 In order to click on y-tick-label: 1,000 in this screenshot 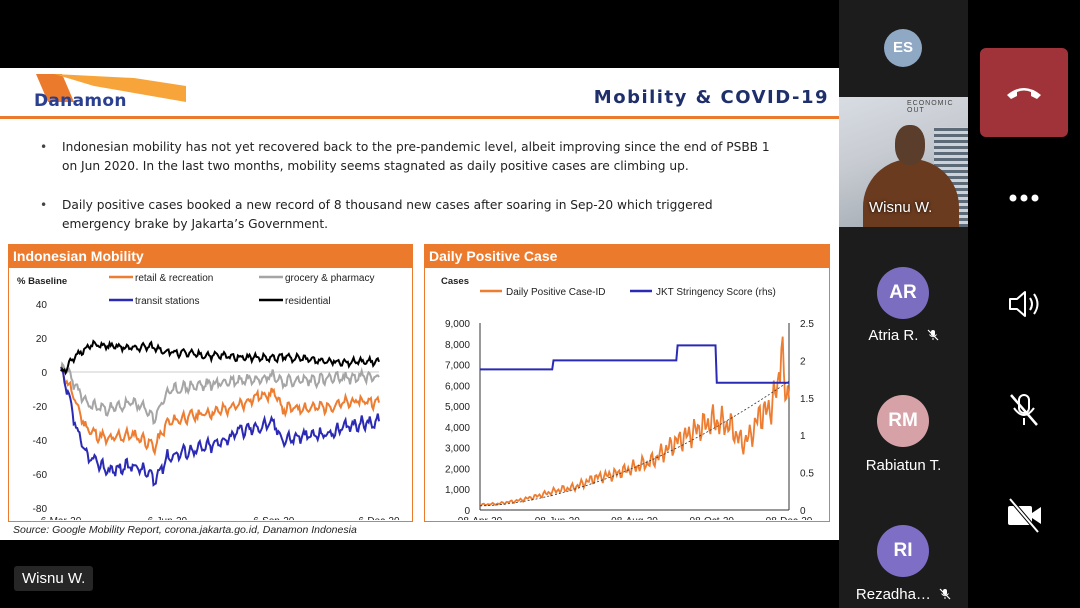, I will do `click(457, 490)`.